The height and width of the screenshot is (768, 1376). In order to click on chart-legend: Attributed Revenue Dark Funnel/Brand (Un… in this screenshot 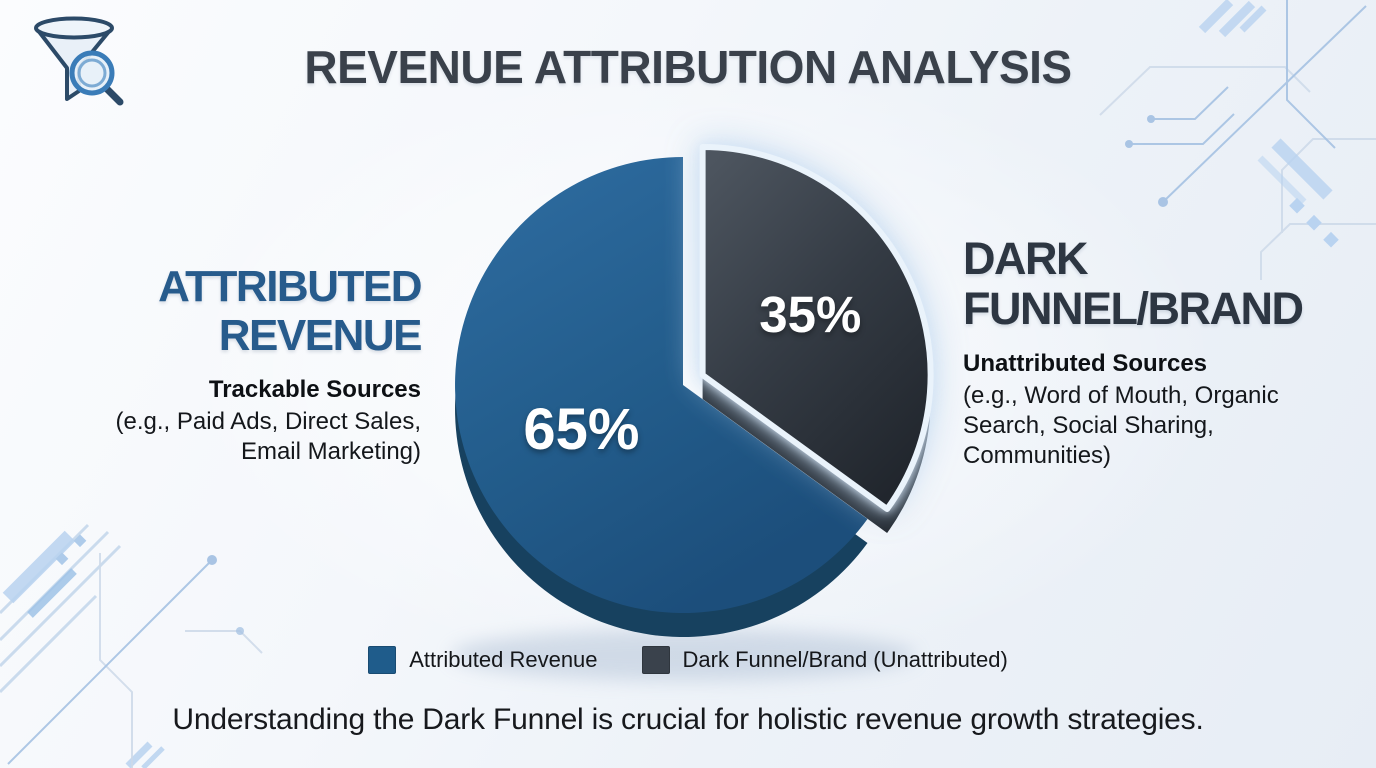, I will do `click(688, 660)`.